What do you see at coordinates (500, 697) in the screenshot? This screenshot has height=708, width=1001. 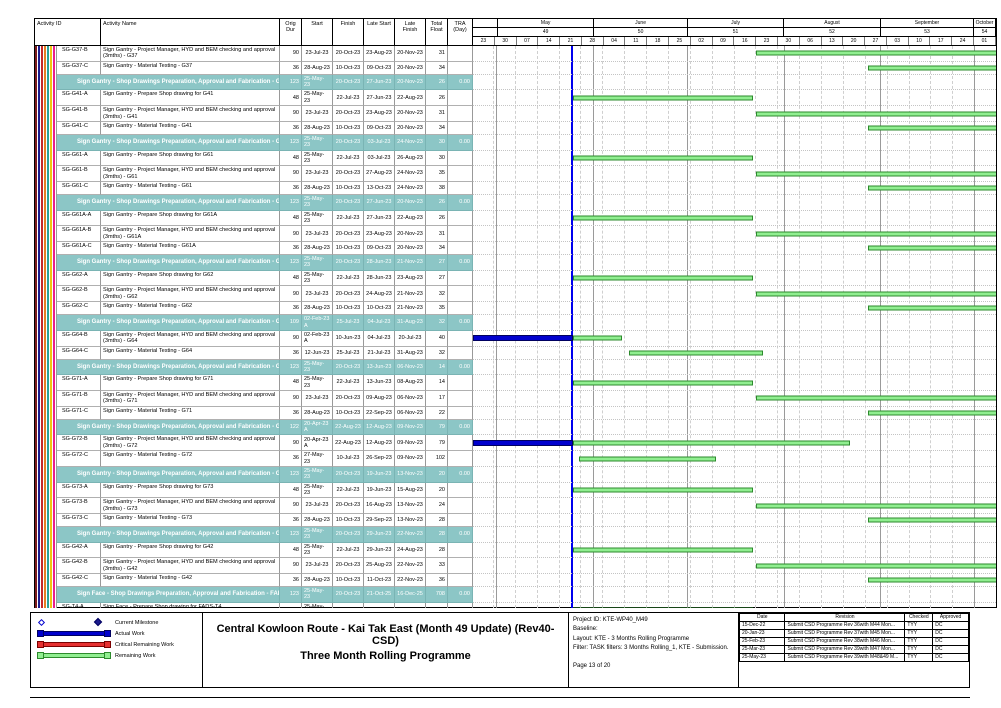 I see `bottom-rule` at bounding box center [500, 697].